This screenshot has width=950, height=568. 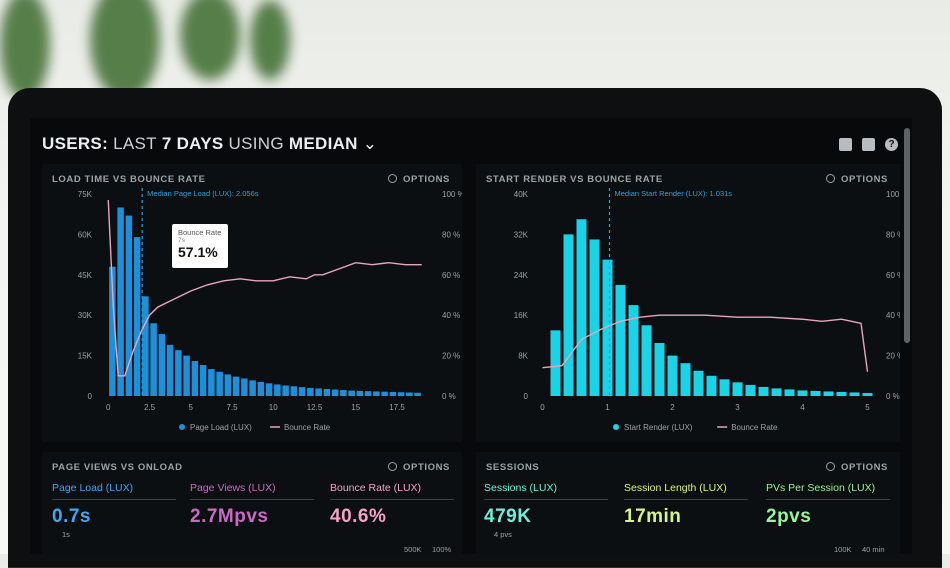 What do you see at coordinates (75, 143) in the screenshot?
I see `title-users: USERS:` at bounding box center [75, 143].